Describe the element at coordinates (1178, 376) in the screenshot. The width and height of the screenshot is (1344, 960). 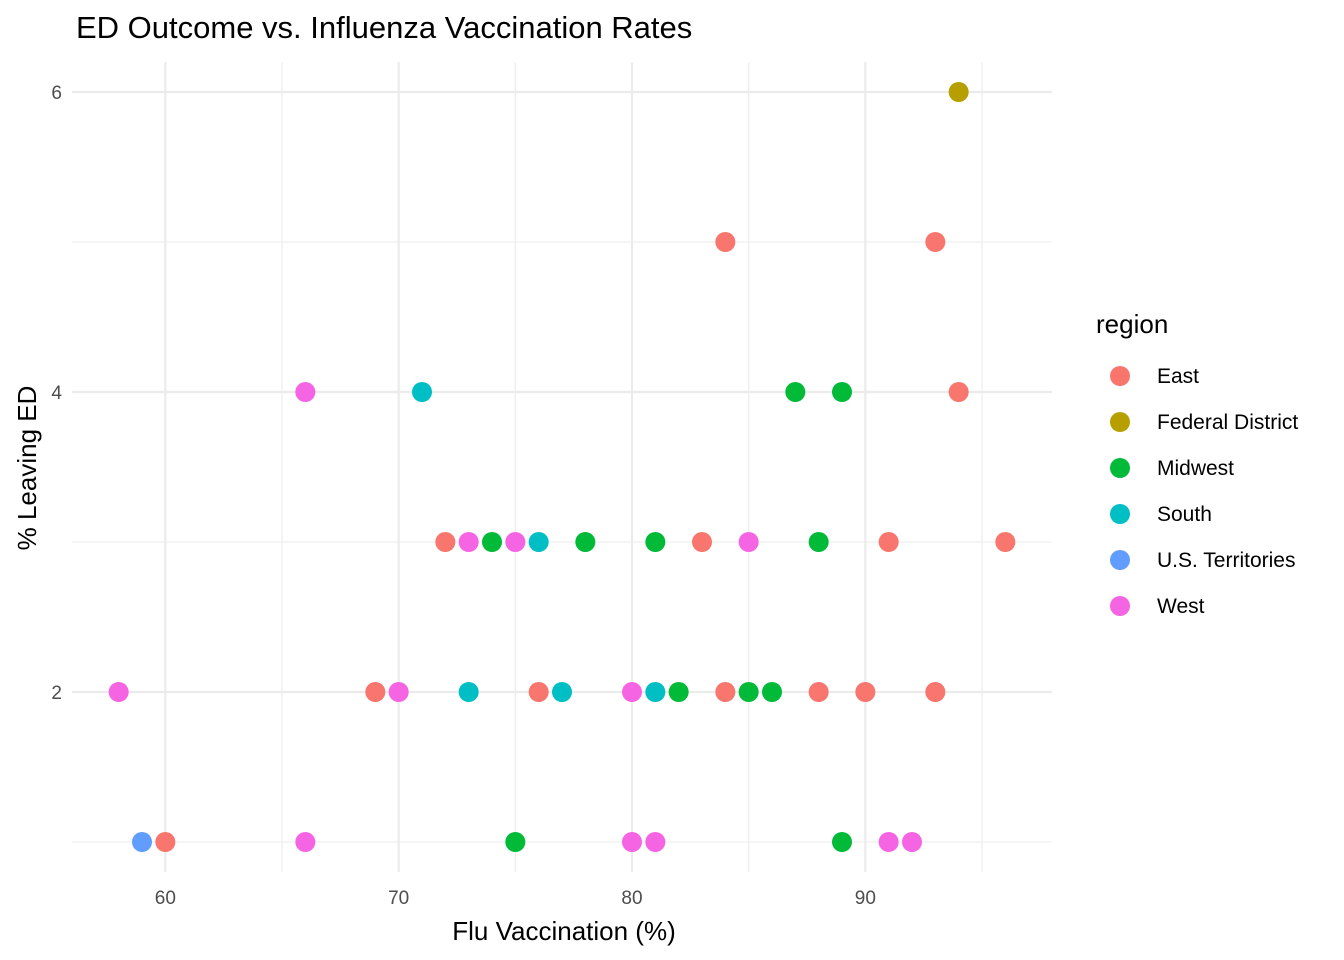
I see `legend-label-east: East` at that location.